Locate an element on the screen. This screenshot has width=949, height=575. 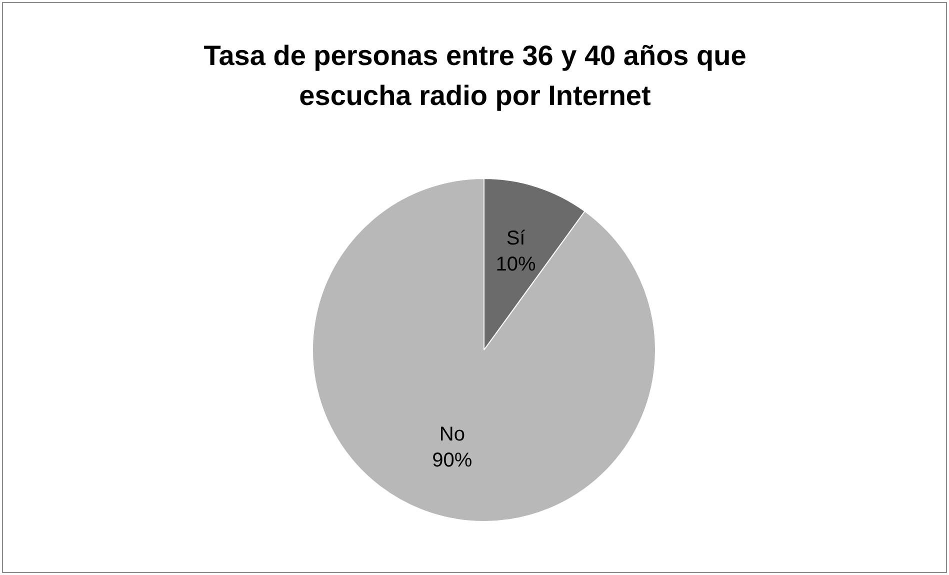
data-label: 90% is located at coordinates (452, 460).